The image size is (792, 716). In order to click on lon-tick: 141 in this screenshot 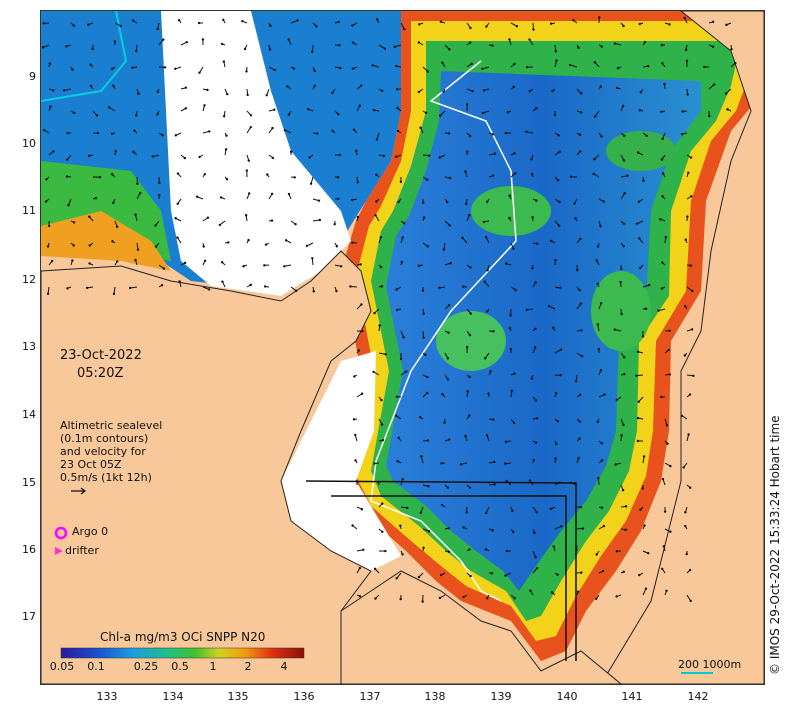, I will do `click(632, 696)`.